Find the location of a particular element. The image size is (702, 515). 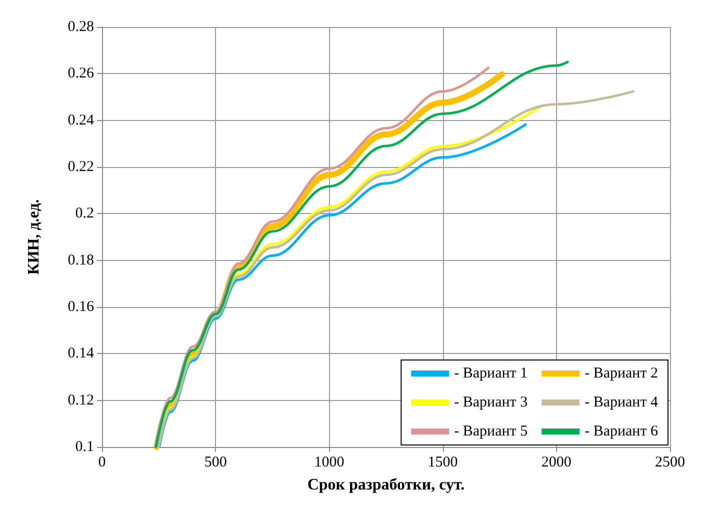

x-tick-label: 2000 is located at coordinates (556, 462).